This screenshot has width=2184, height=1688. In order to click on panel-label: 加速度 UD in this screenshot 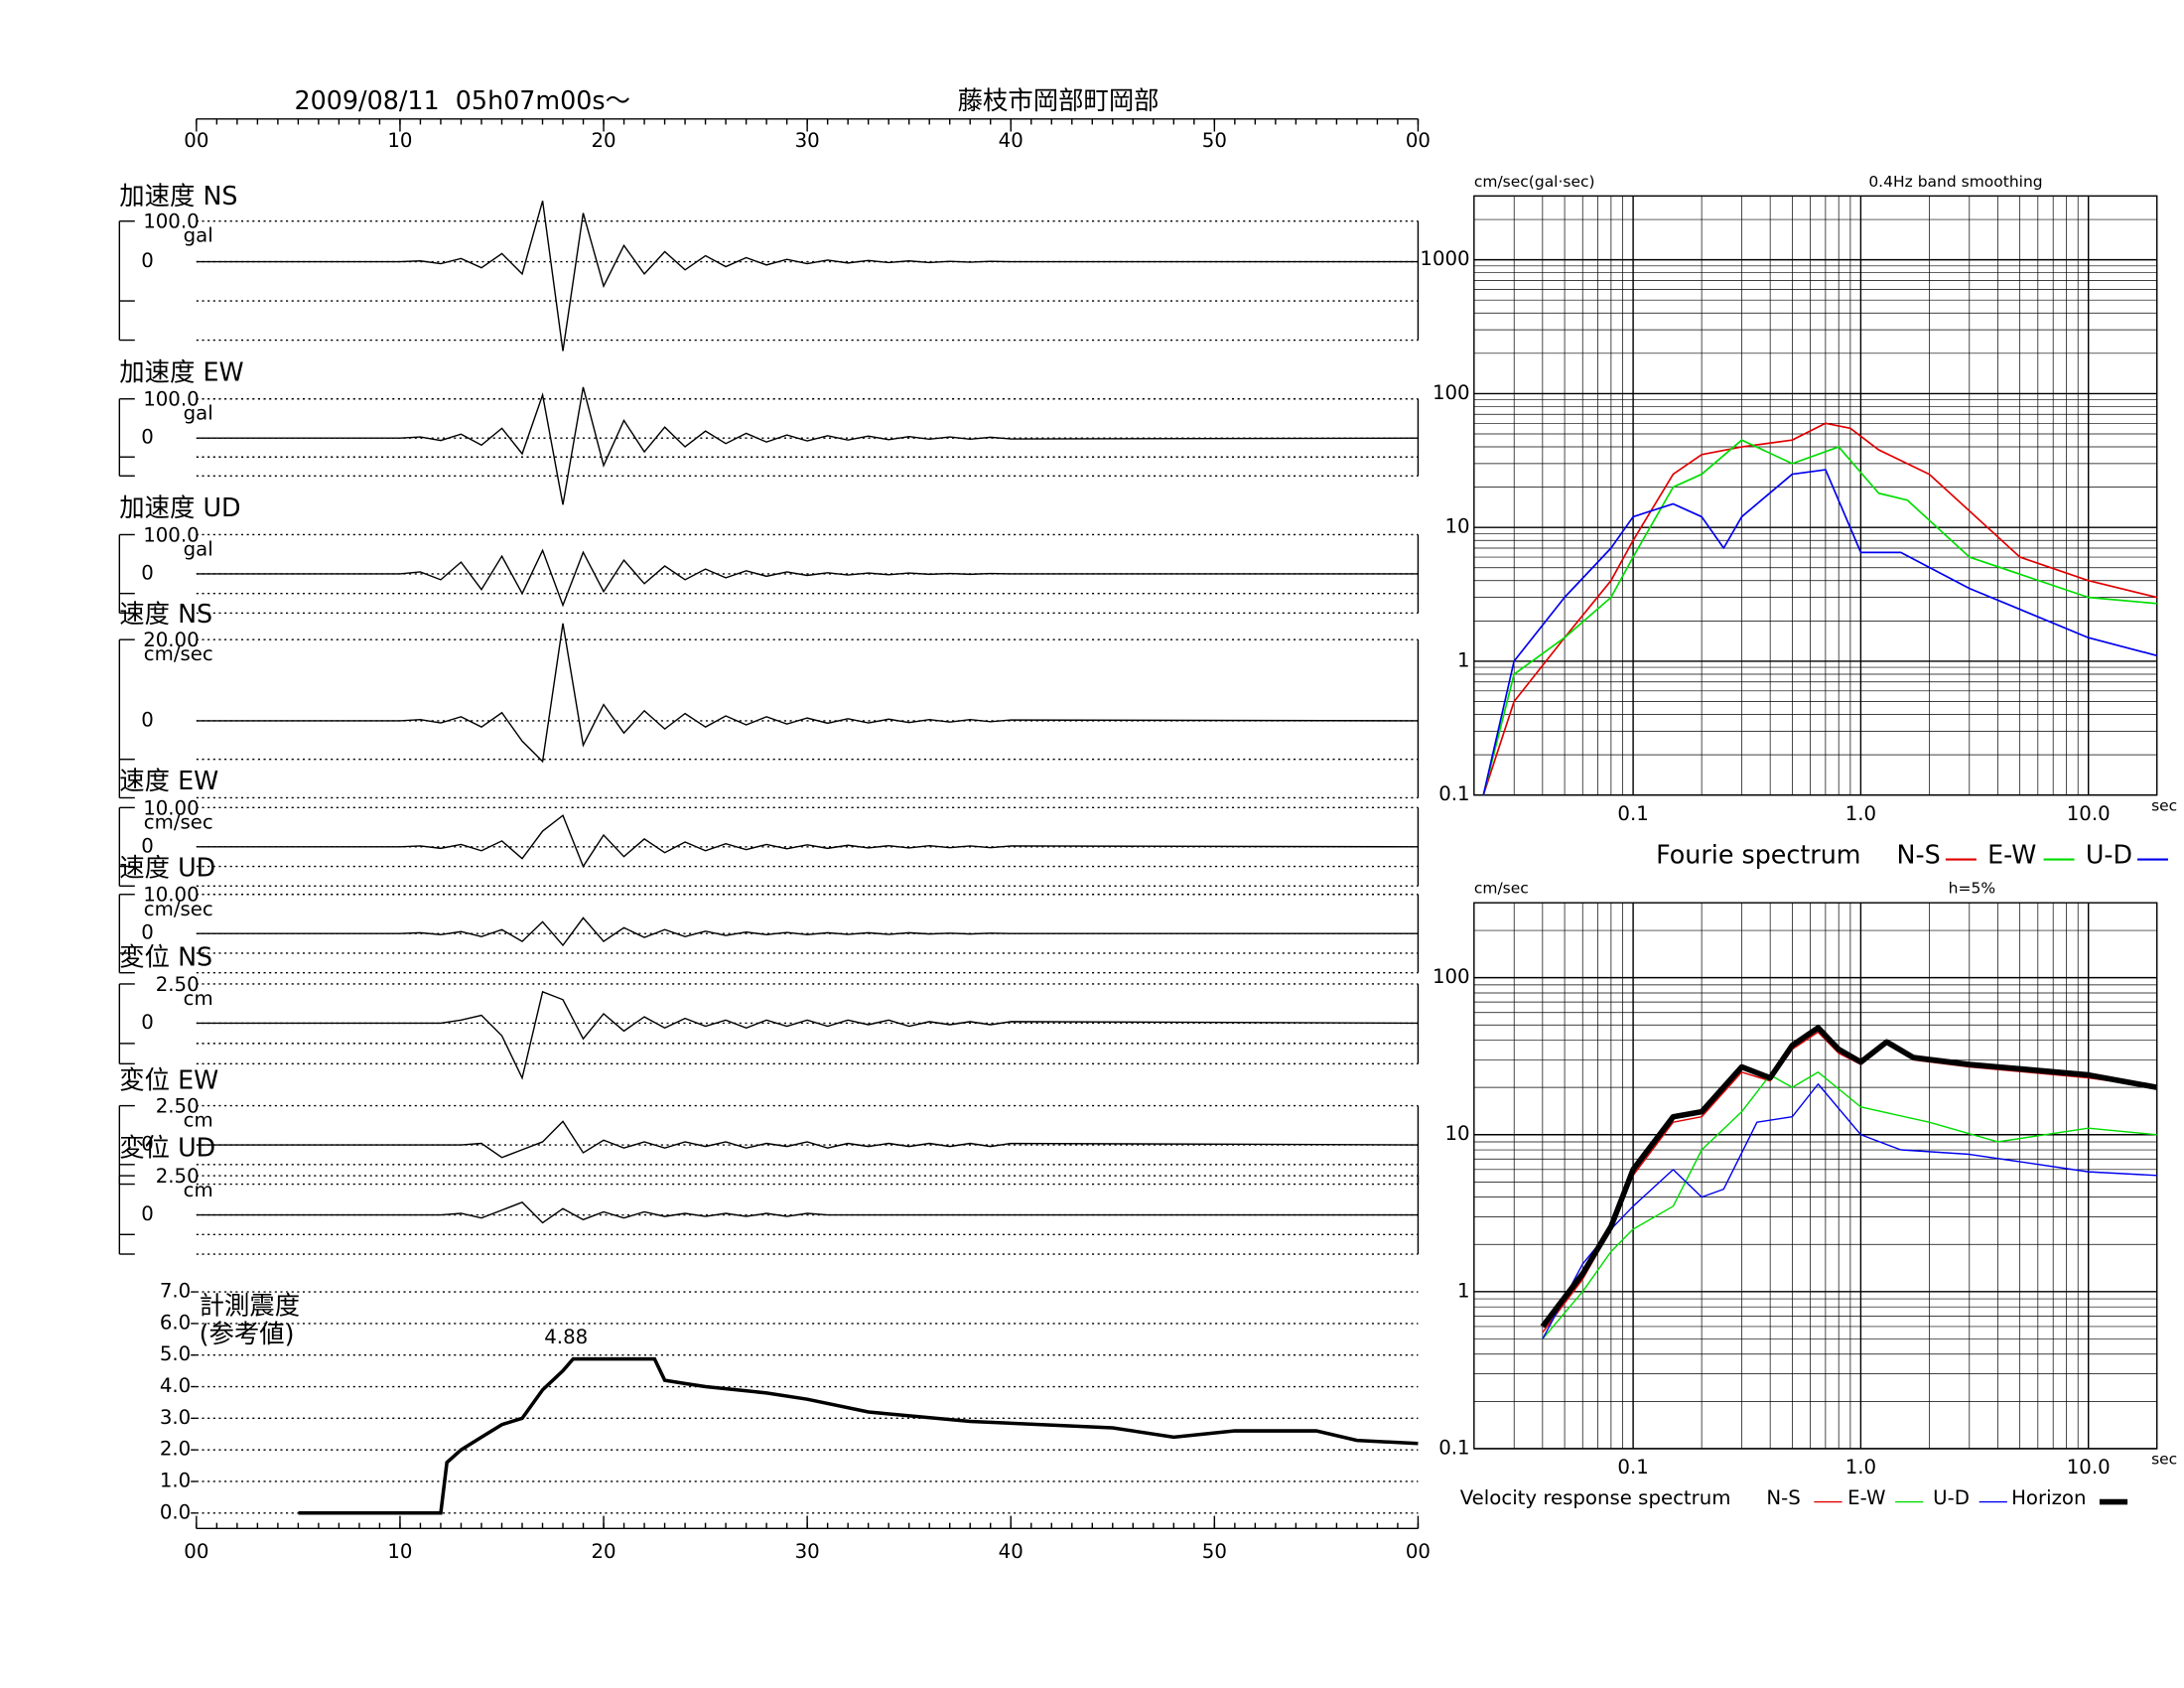, I will do `click(179, 507)`.